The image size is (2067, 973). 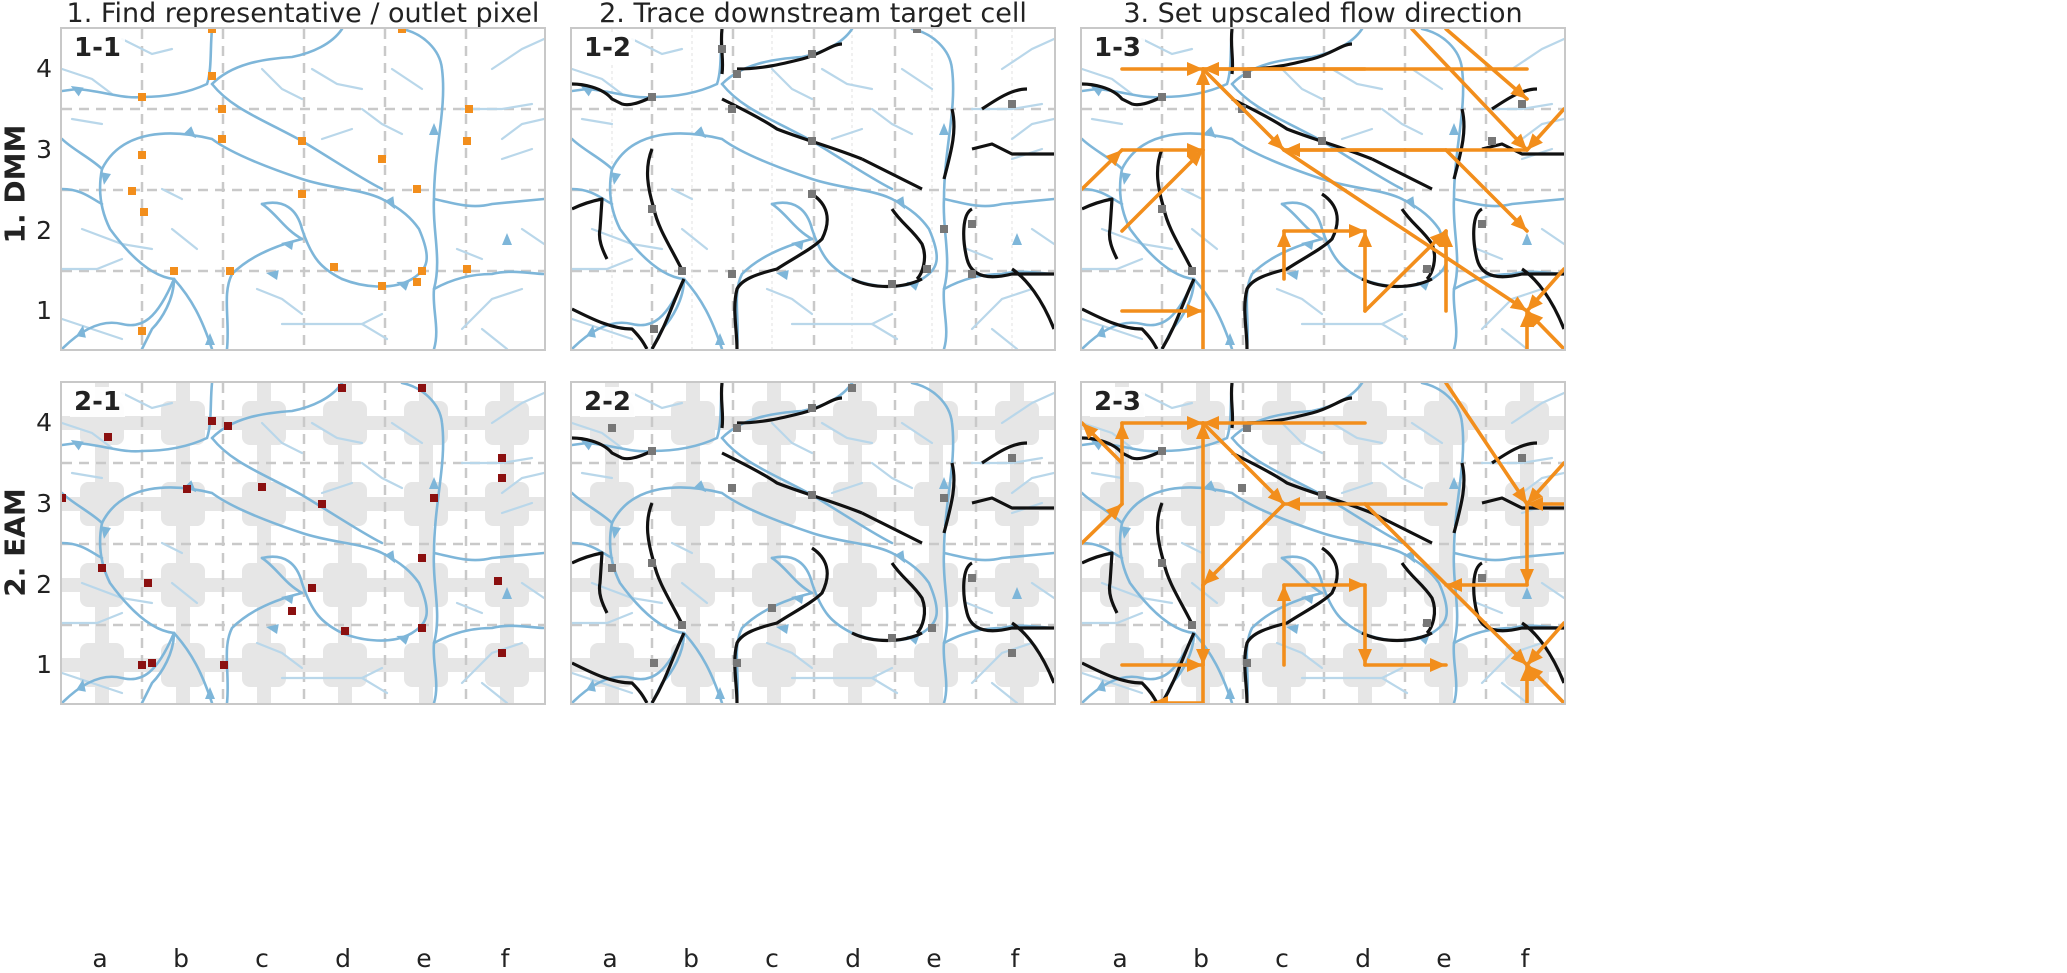 I want to click on river-network, so click(x=1323, y=543).